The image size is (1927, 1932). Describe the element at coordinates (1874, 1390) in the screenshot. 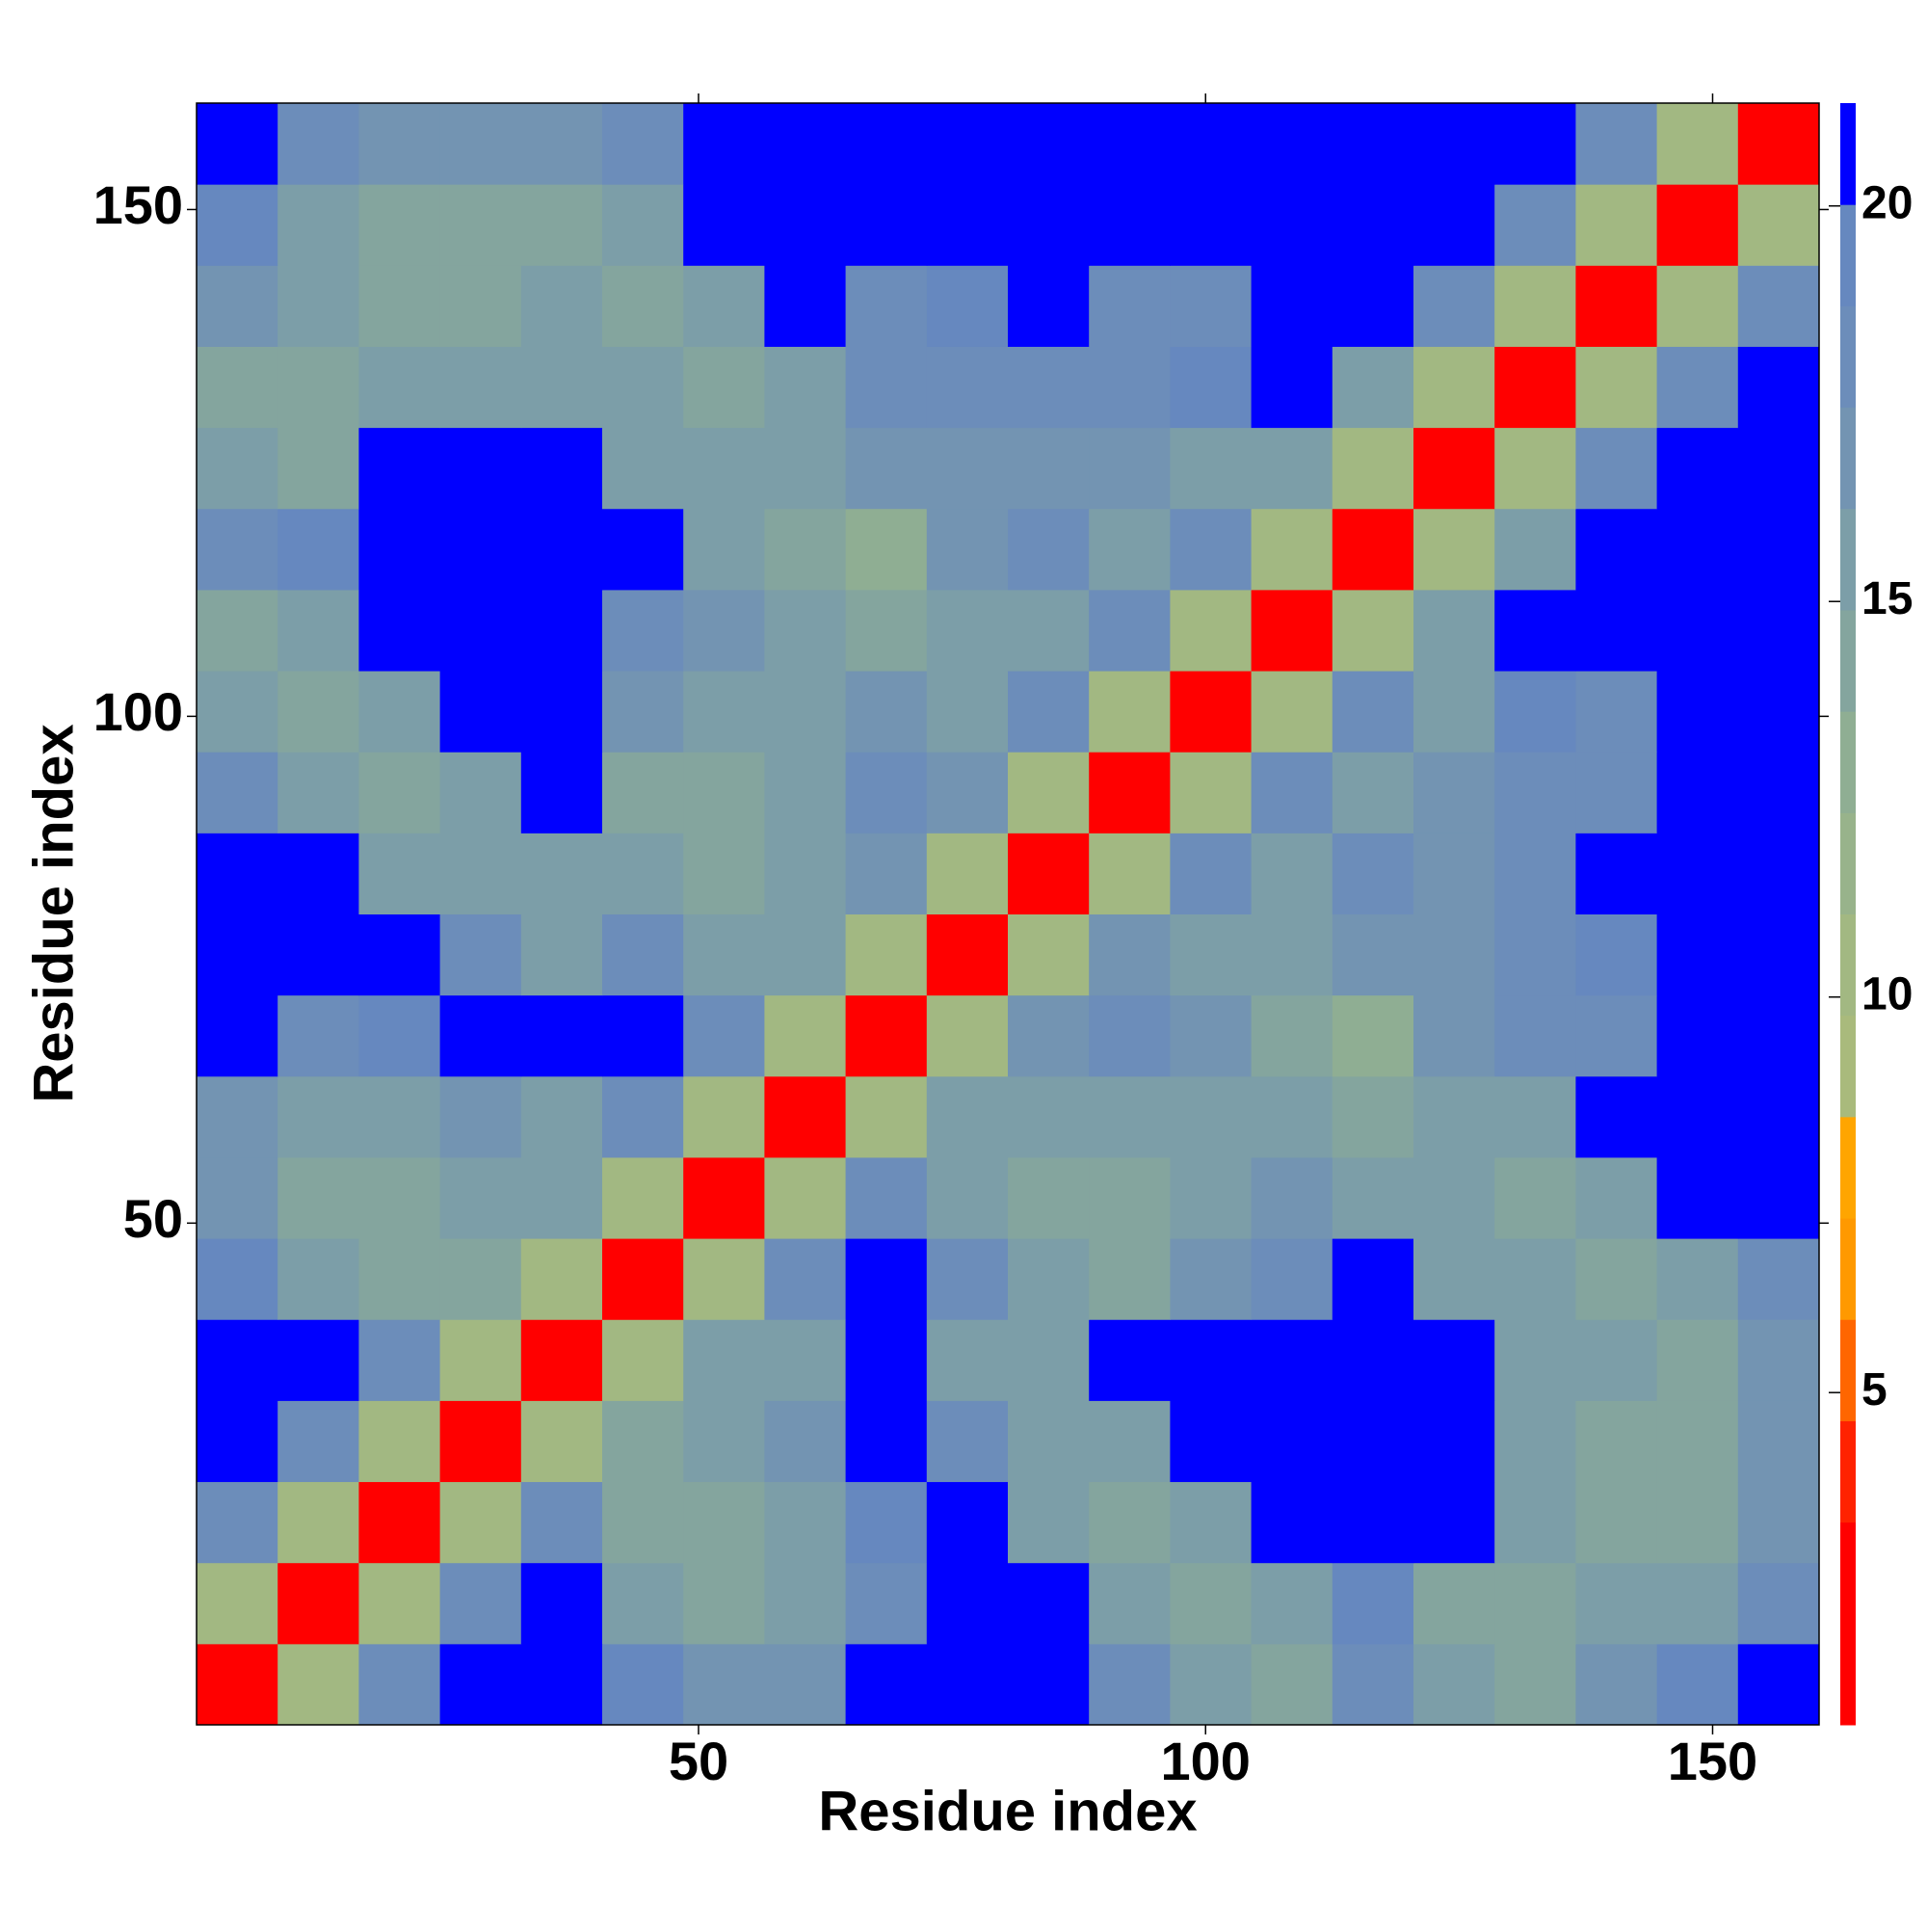

I see `colorbar-tick-label: 5` at that location.